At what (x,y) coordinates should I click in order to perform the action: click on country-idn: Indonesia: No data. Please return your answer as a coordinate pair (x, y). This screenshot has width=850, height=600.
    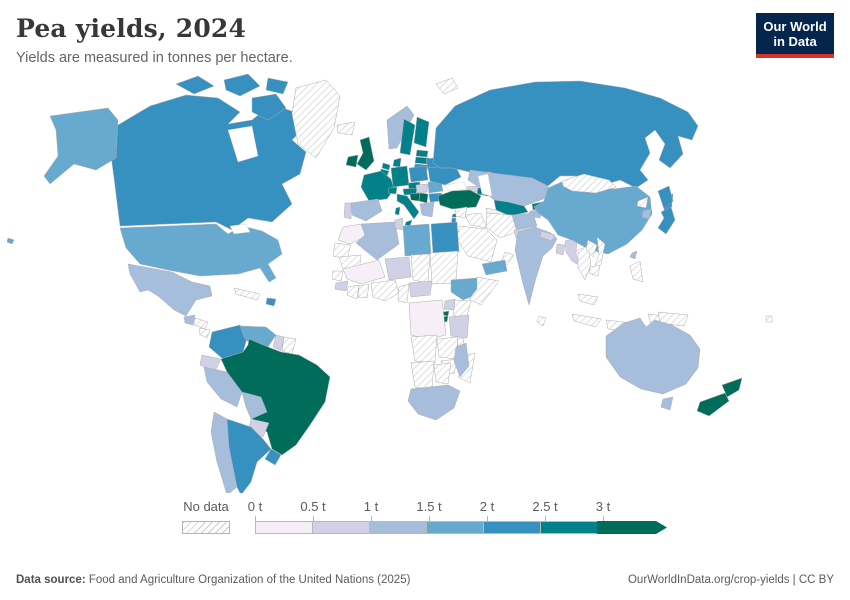
    Looking at the image, I should click on (586, 320).